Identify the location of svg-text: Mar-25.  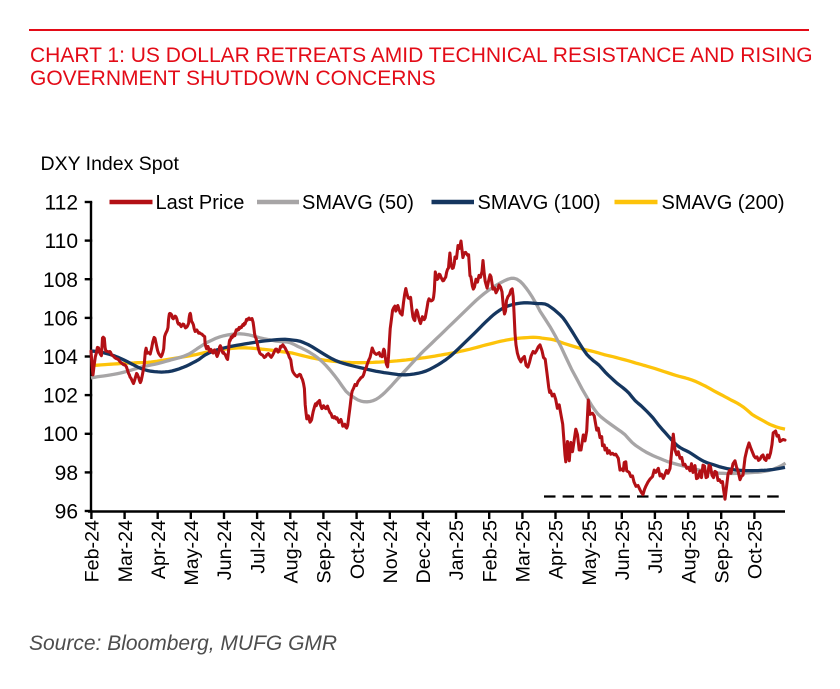
(524, 551).